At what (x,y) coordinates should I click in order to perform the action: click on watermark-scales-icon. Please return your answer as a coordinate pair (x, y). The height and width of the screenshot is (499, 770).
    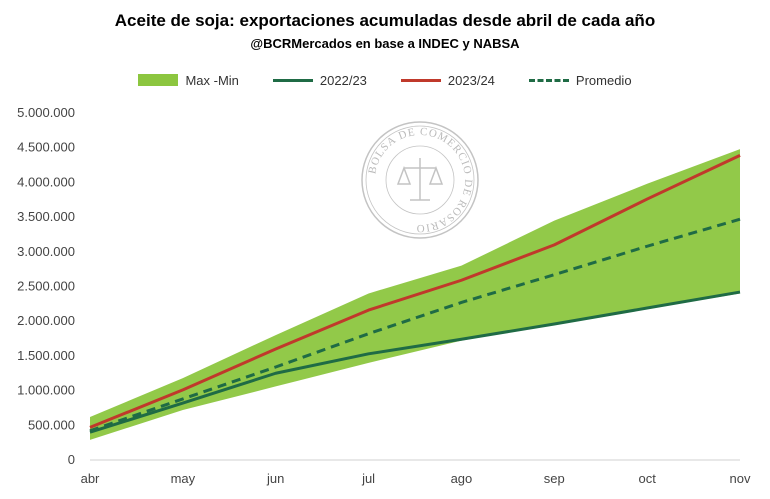
    Looking at the image, I should click on (420, 179).